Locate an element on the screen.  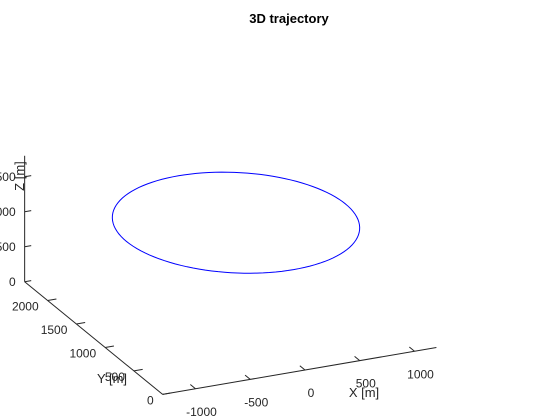
trajectory-line is located at coordinates (236, 222).